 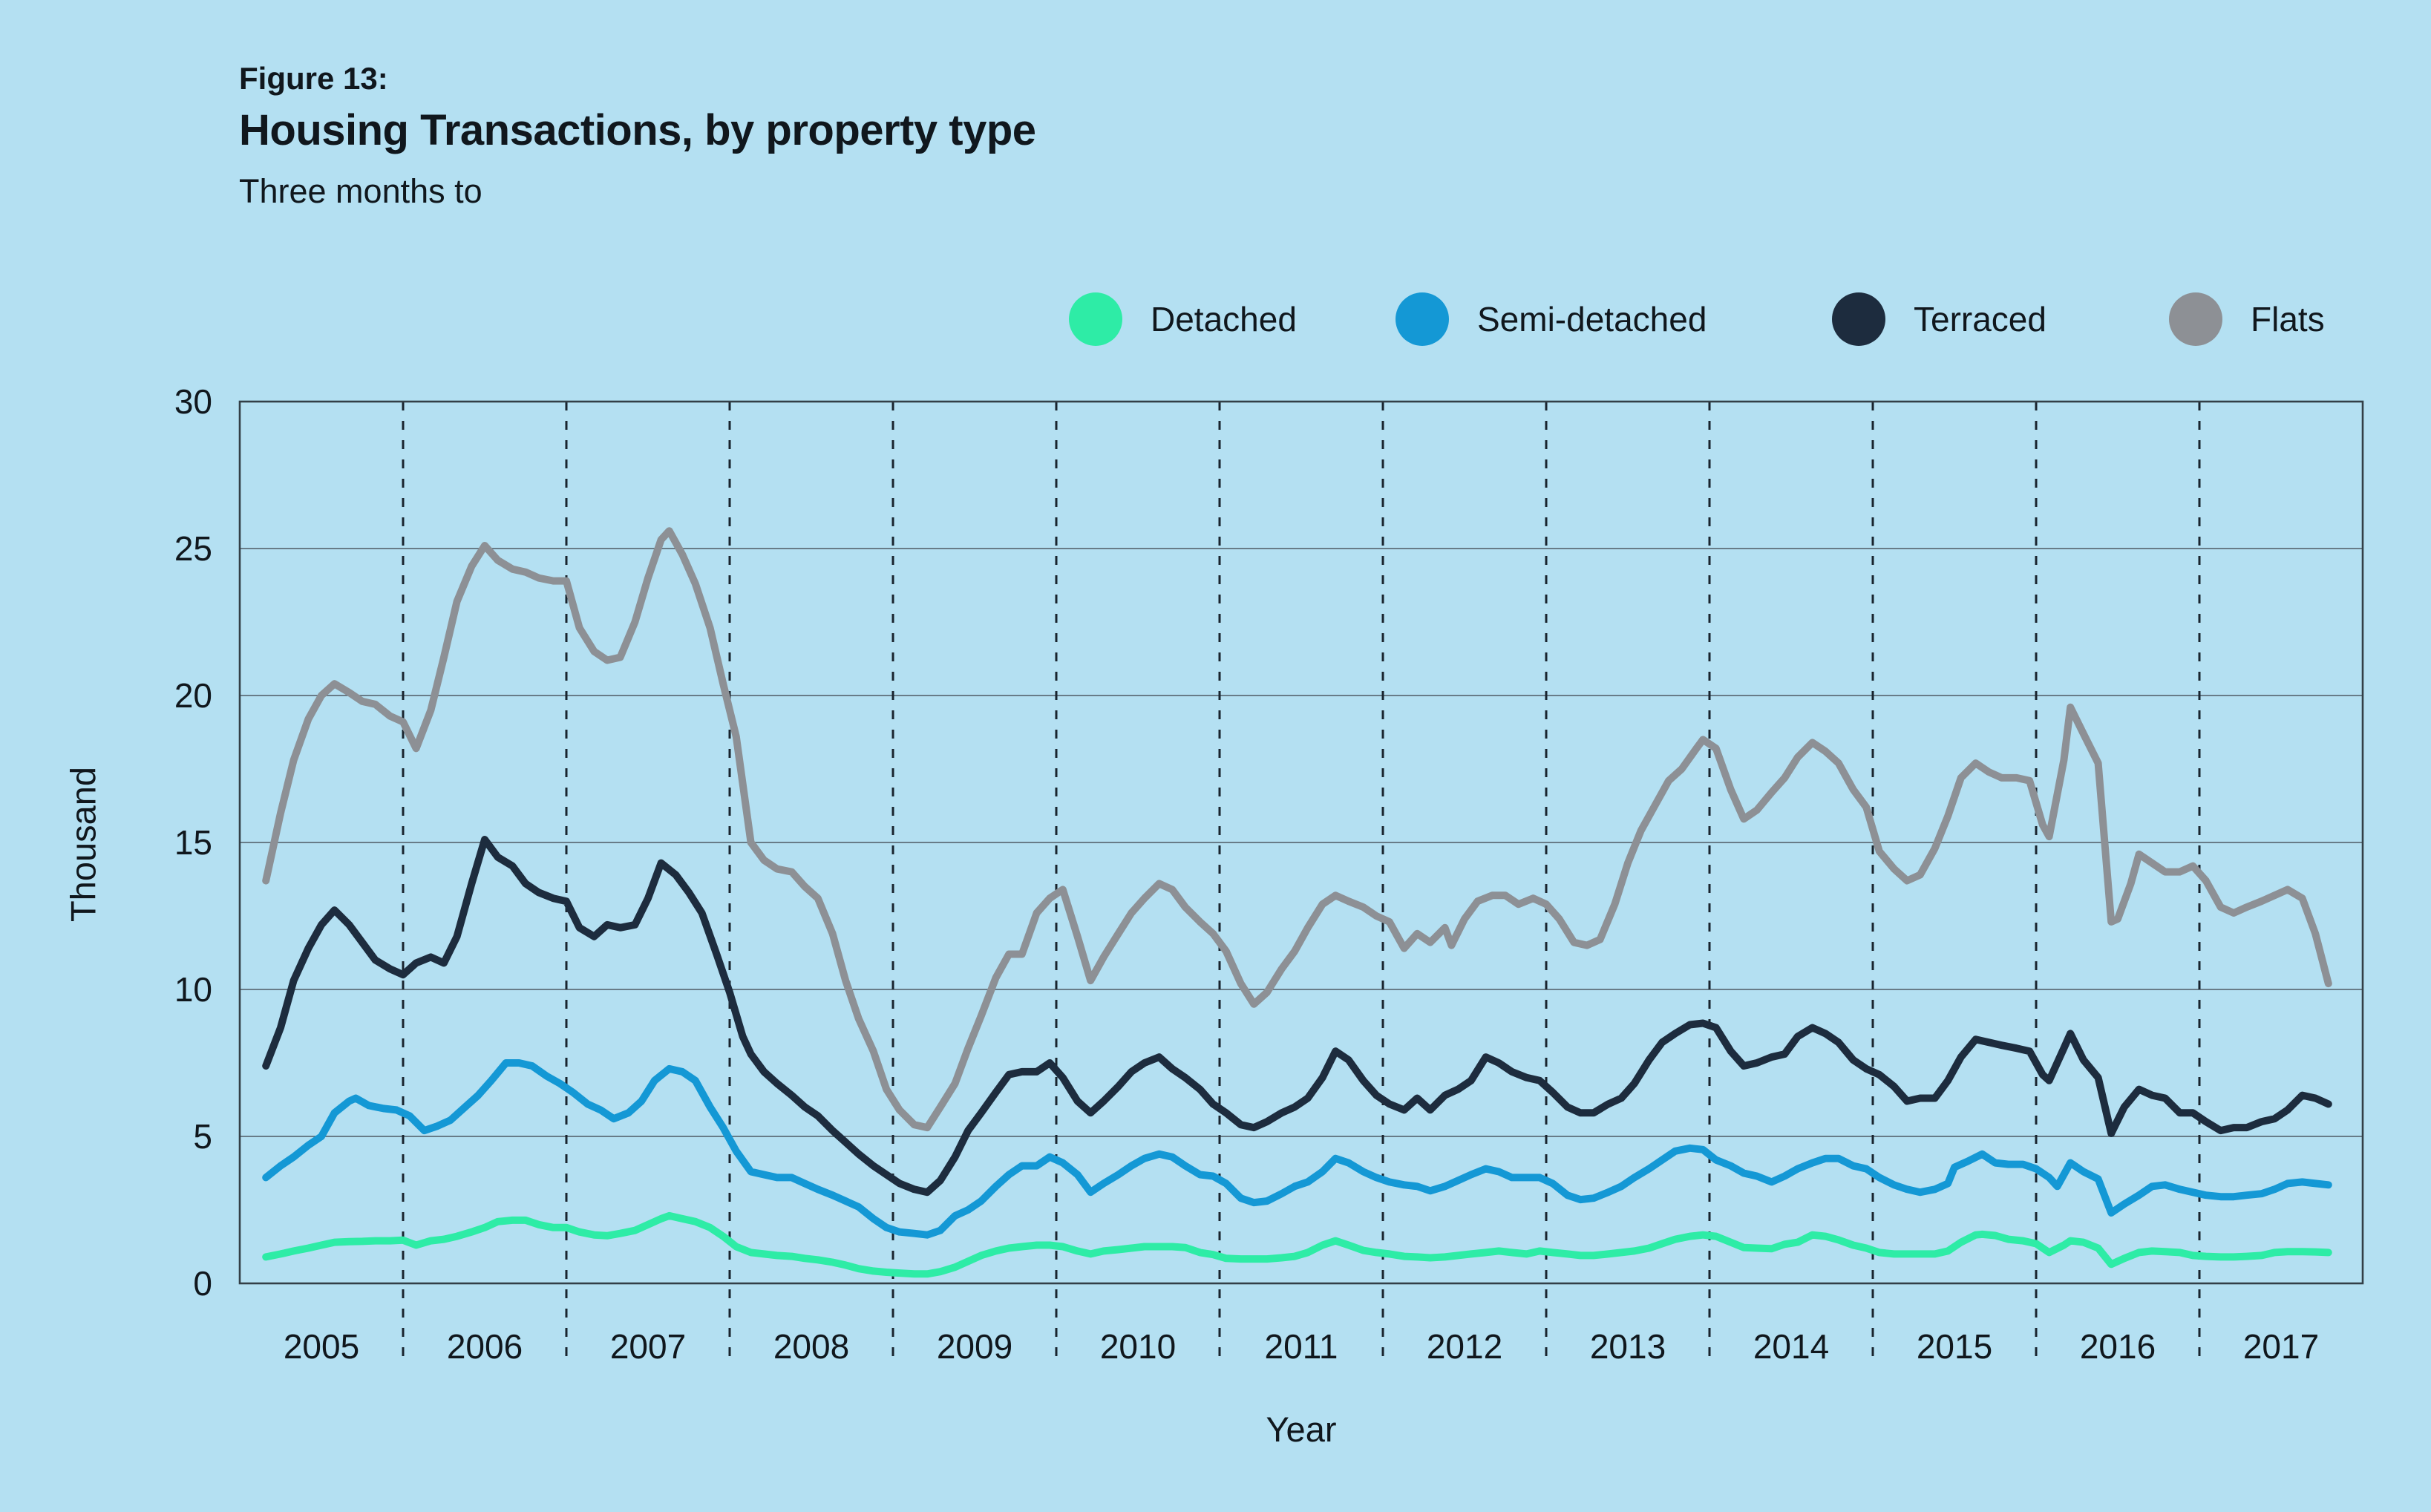 What do you see at coordinates (193, 989) in the screenshot?
I see `y-tick-label-10: 10` at bounding box center [193, 989].